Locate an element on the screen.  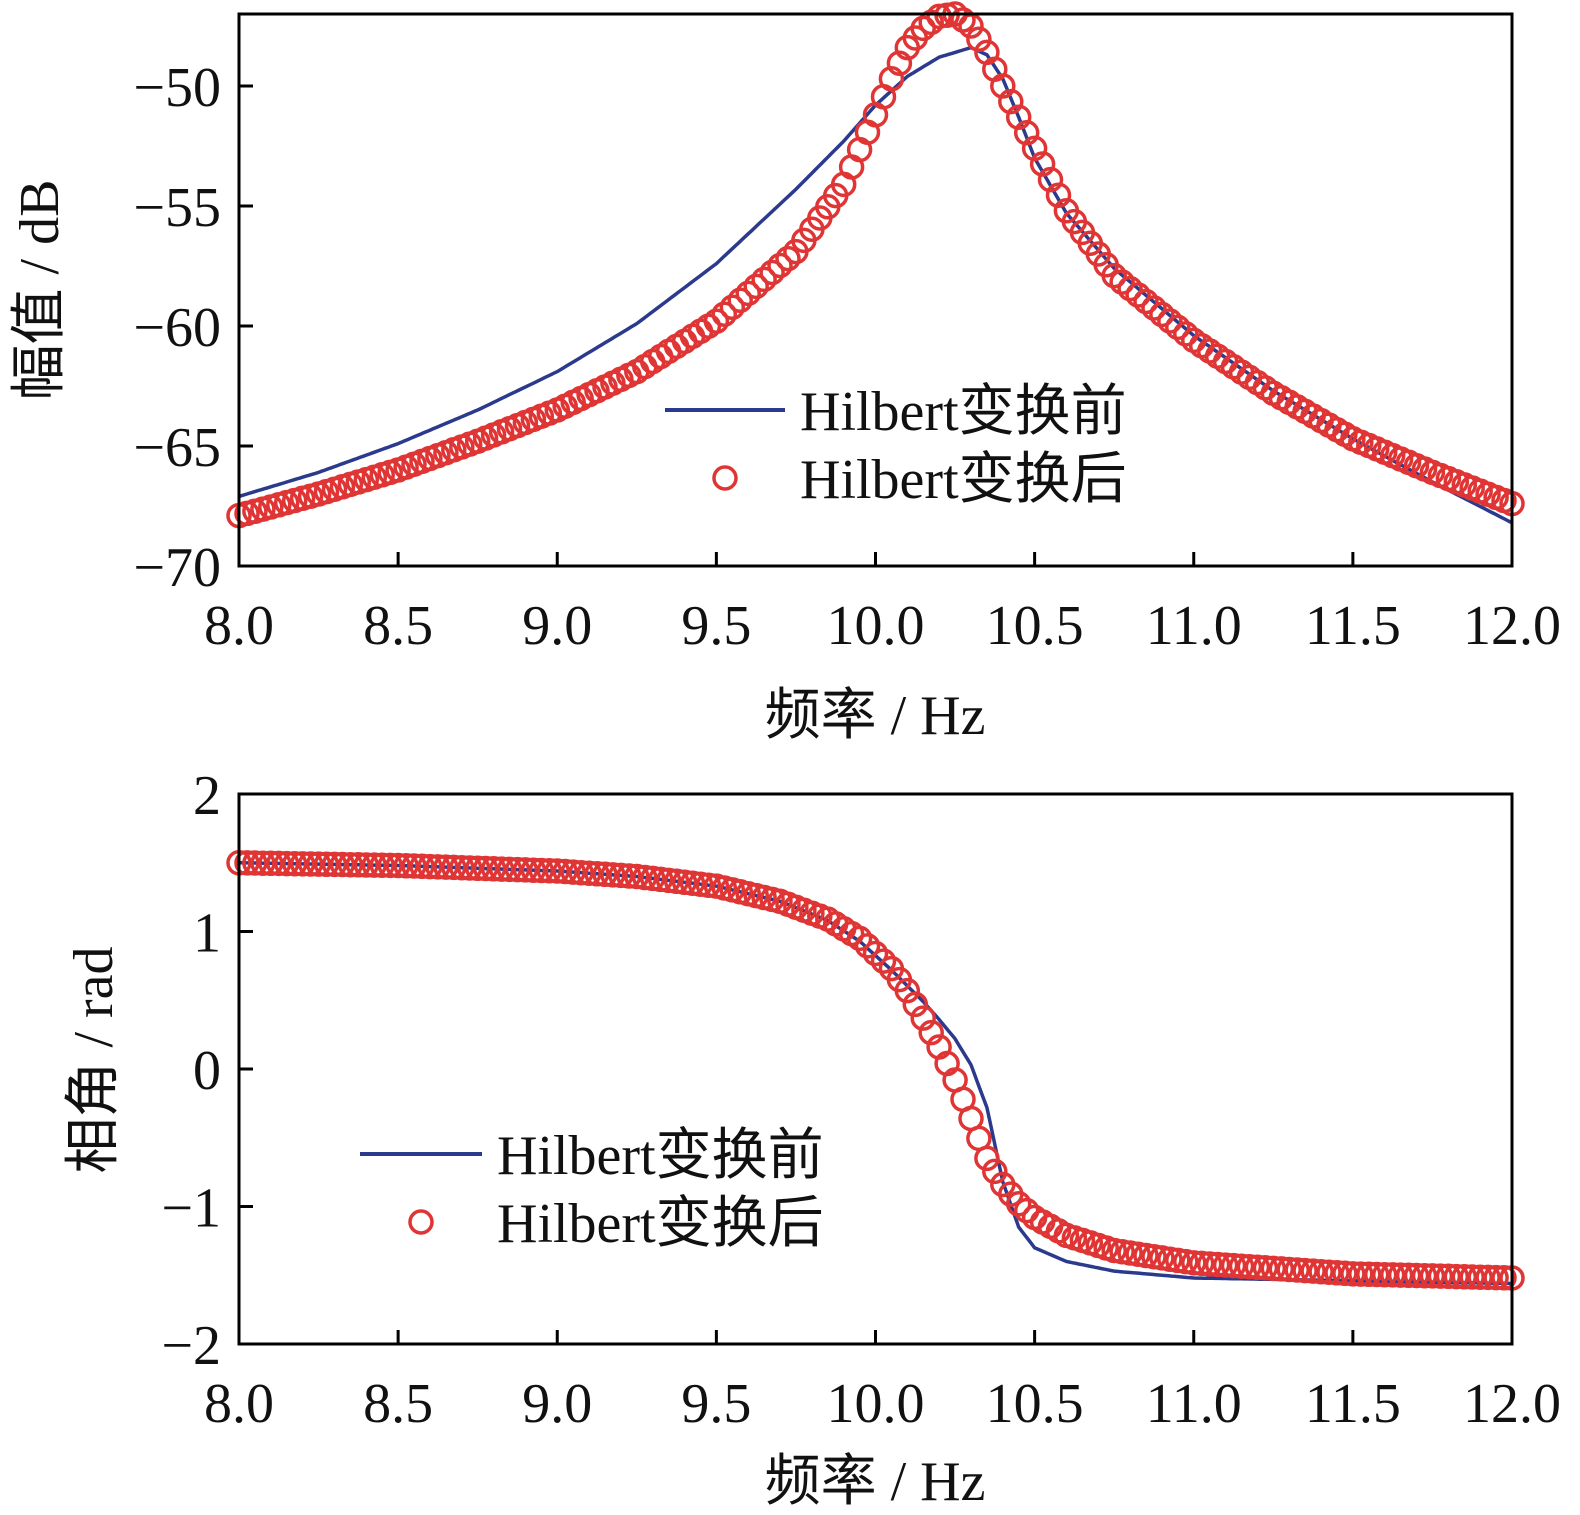
phase-legend-label-before: Hilbert变换前 is located at coordinates (660, 1156).